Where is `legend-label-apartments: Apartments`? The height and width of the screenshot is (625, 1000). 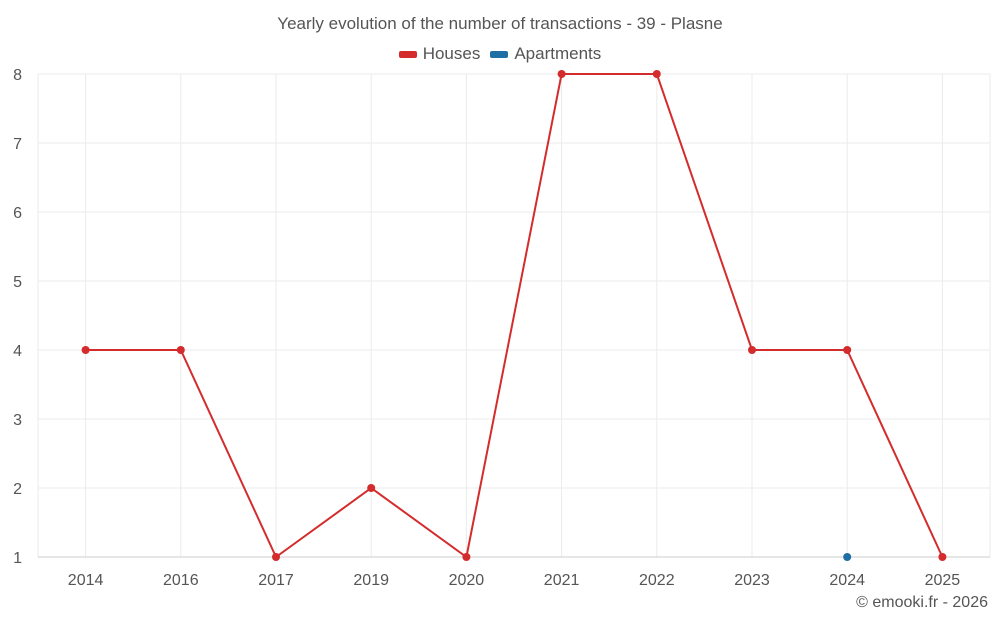
legend-label-apartments: Apartments is located at coordinates (558, 53).